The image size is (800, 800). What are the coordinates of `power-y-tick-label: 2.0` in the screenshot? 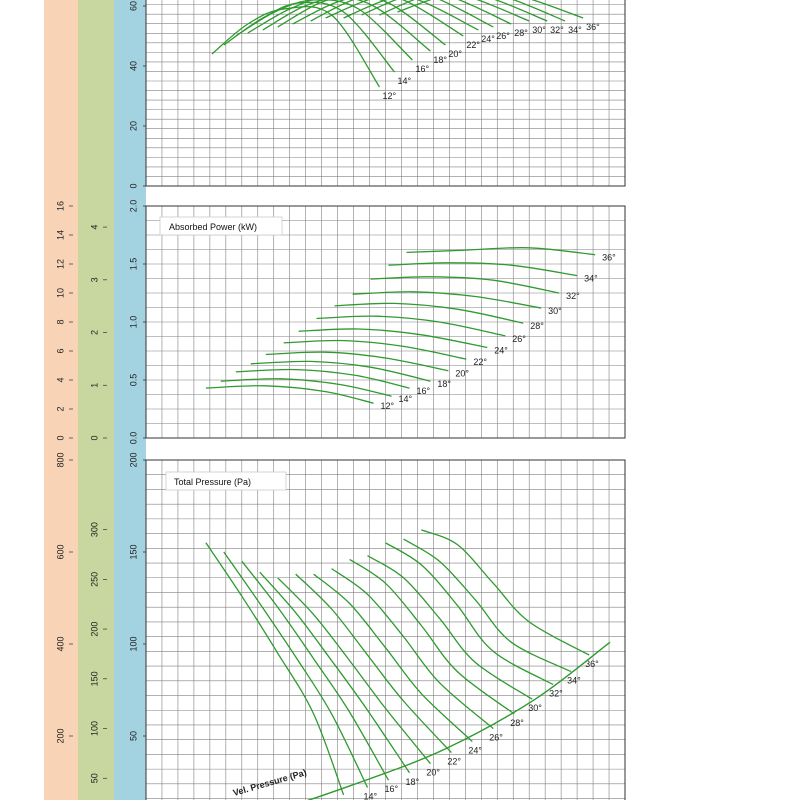 It's located at (133, 206).